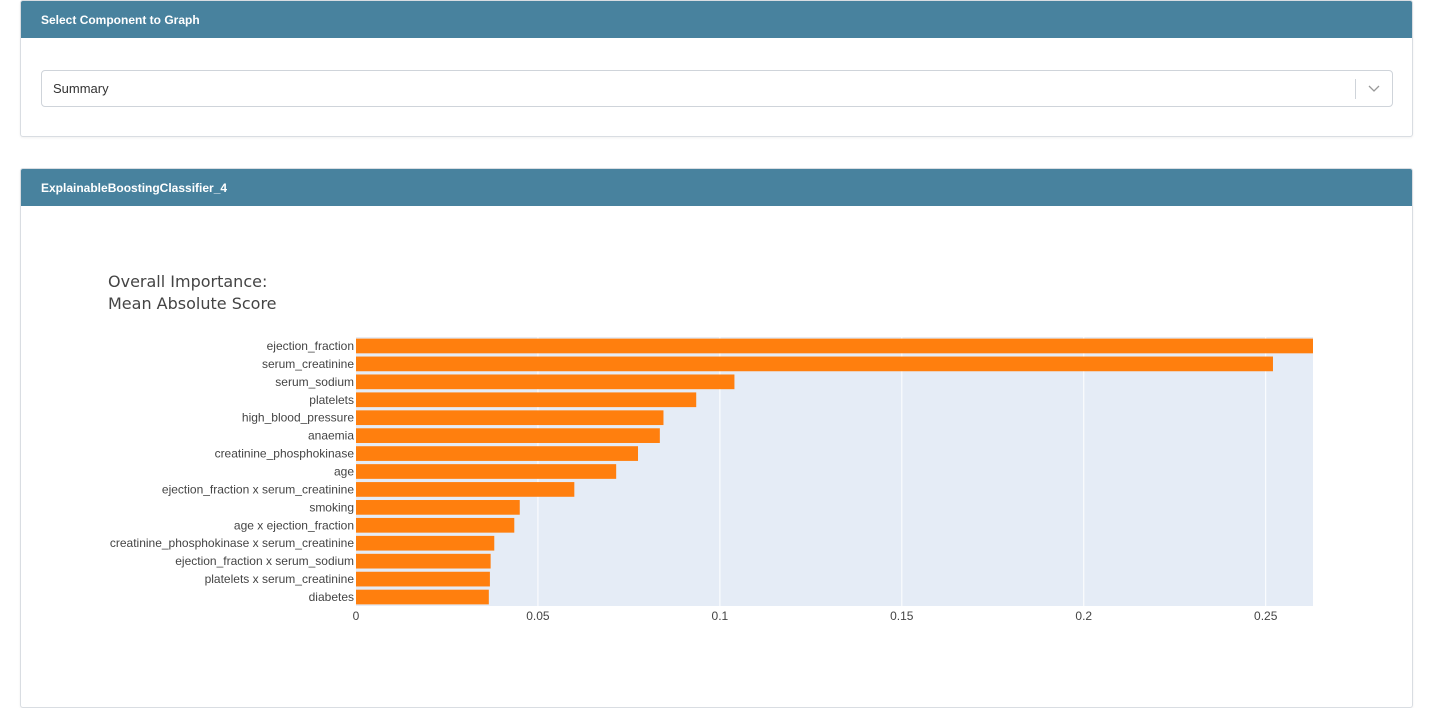  I want to click on x-tick-label: 0.1, so click(720, 616).